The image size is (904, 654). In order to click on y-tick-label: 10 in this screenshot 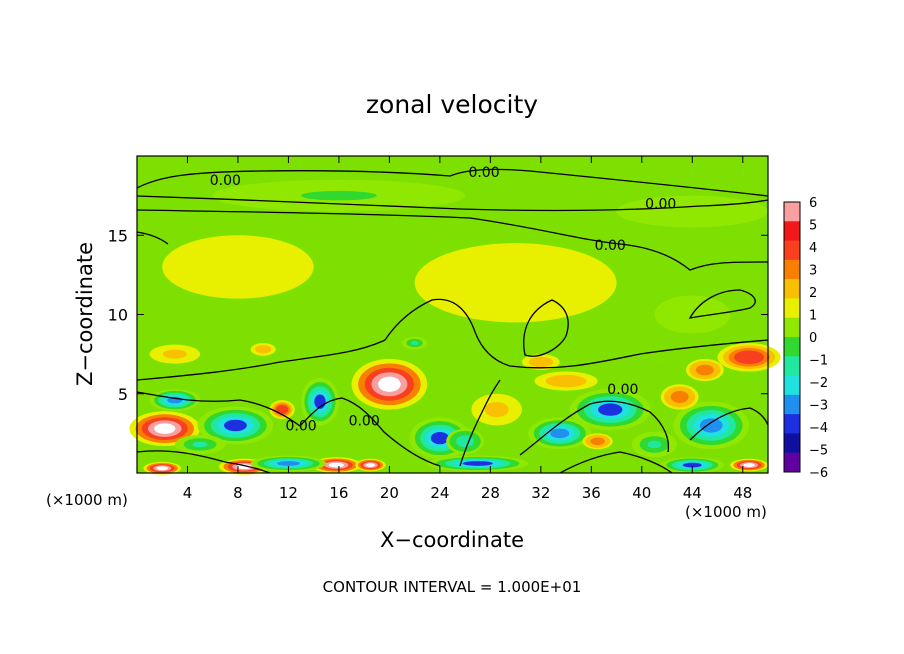, I will do `click(118, 315)`.